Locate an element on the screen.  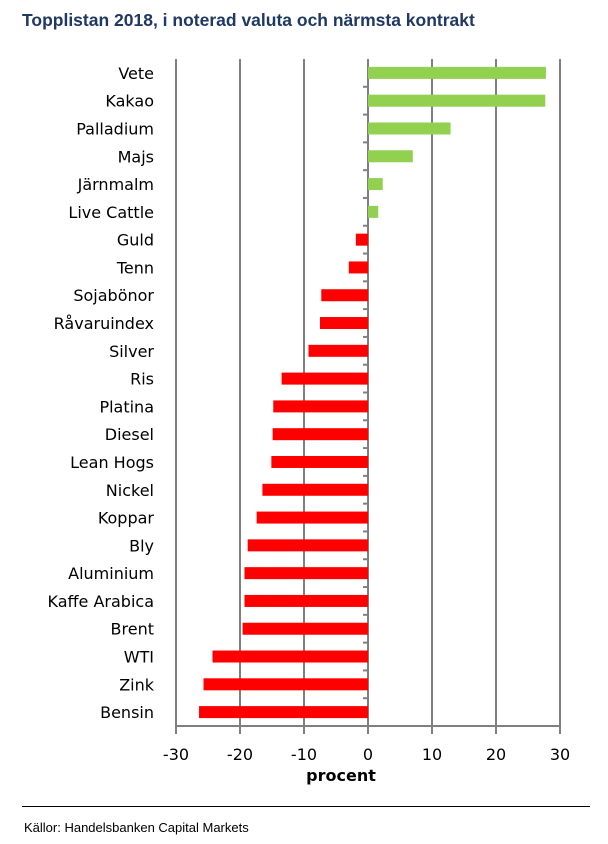
x-tick-label: 0 is located at coordinates (368, 754).